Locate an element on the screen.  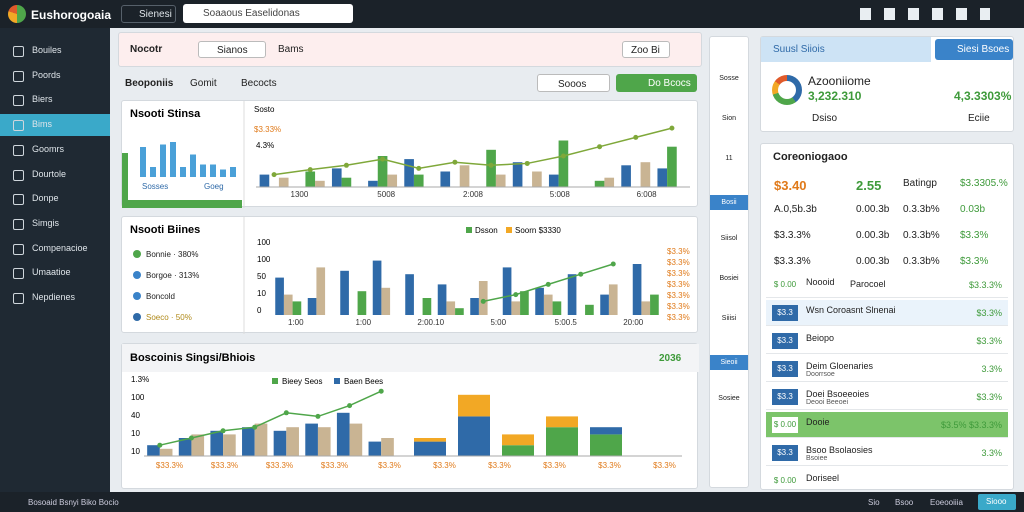
x-label: 20:00 is located at coordinates (633, 322).